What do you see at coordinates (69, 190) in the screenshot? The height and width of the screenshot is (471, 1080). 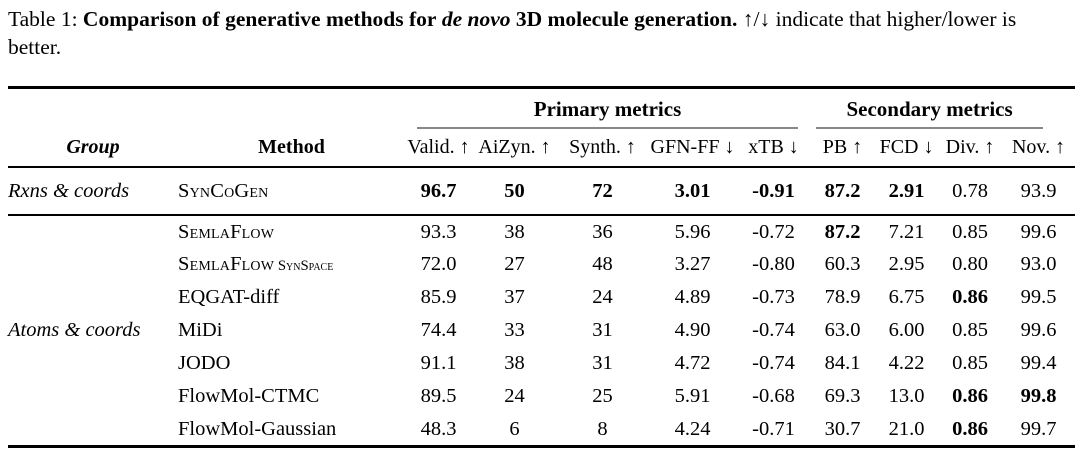 I see `group-label: Rxns & coords` at bounding box center [69, 190].